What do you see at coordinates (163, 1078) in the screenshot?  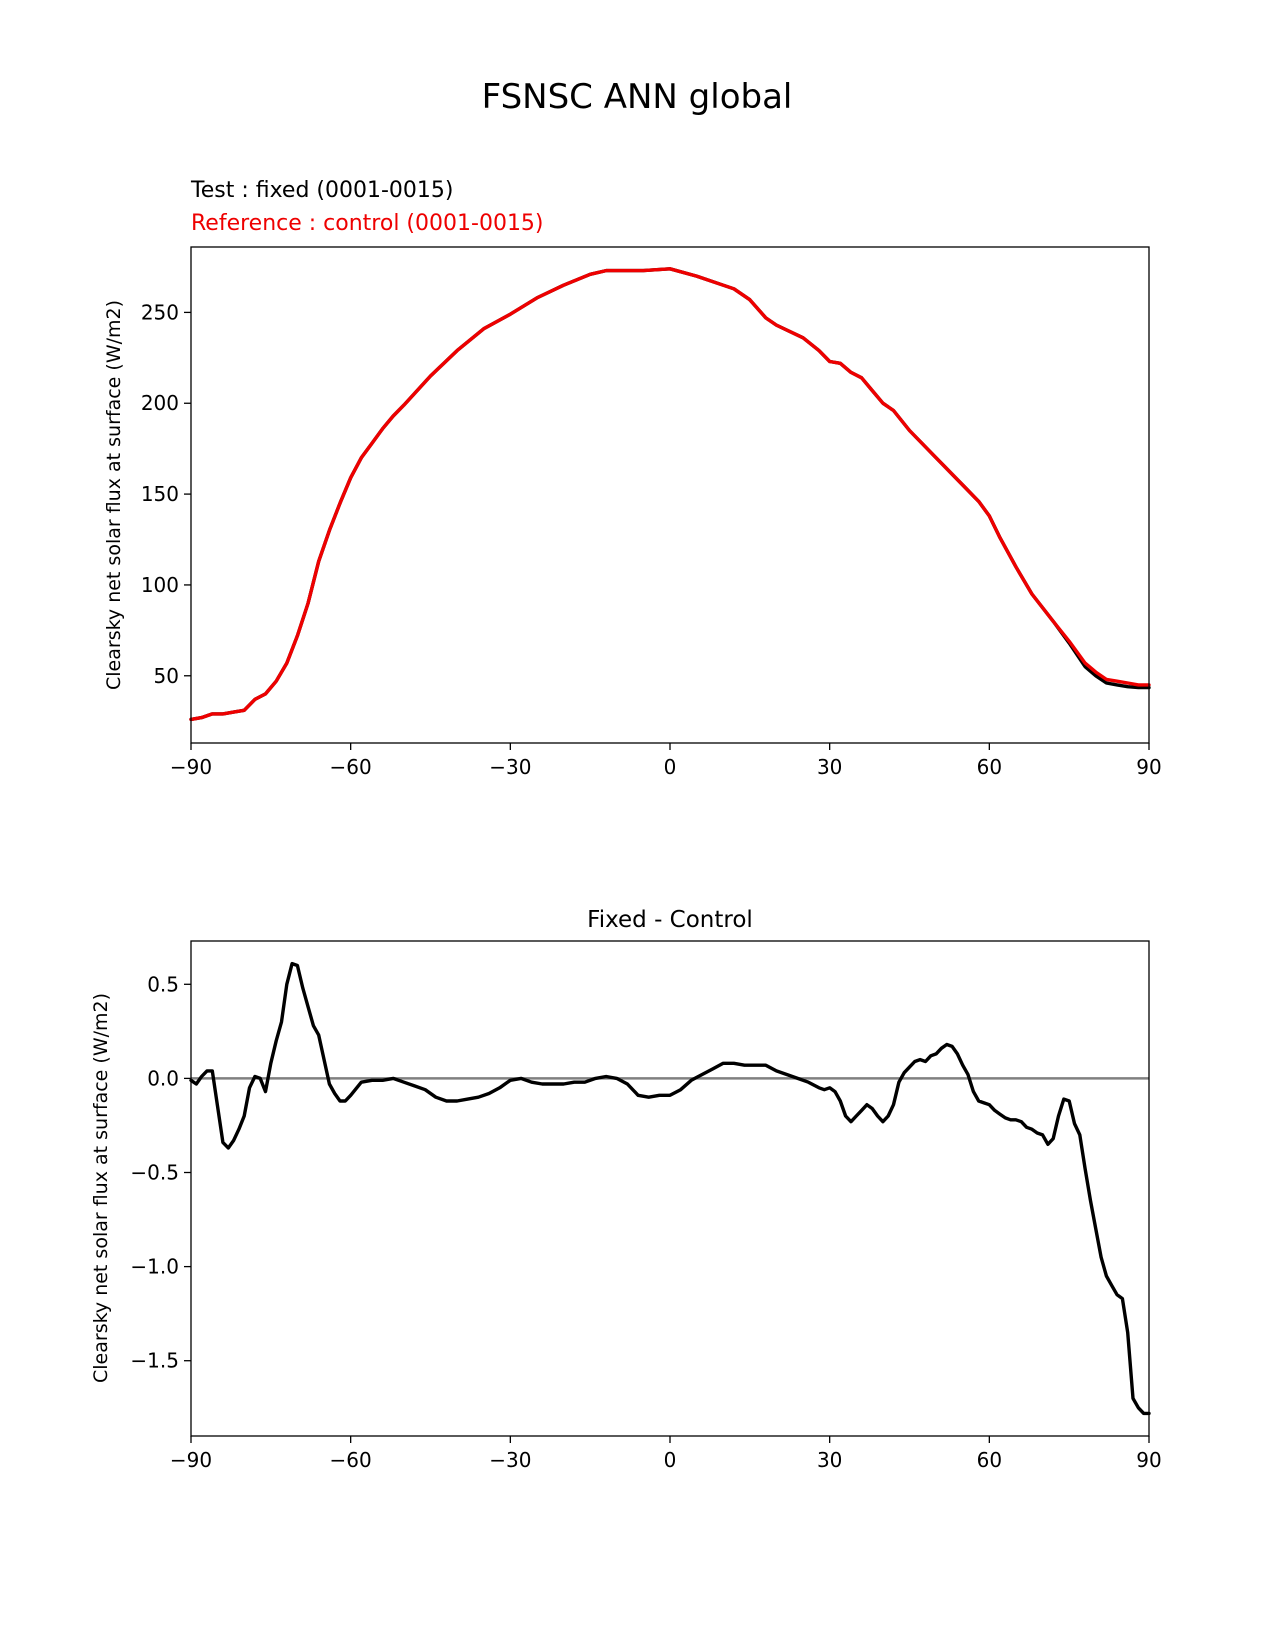 I see `y-tick-label: 0.0` at bounding box center [163, 1078].